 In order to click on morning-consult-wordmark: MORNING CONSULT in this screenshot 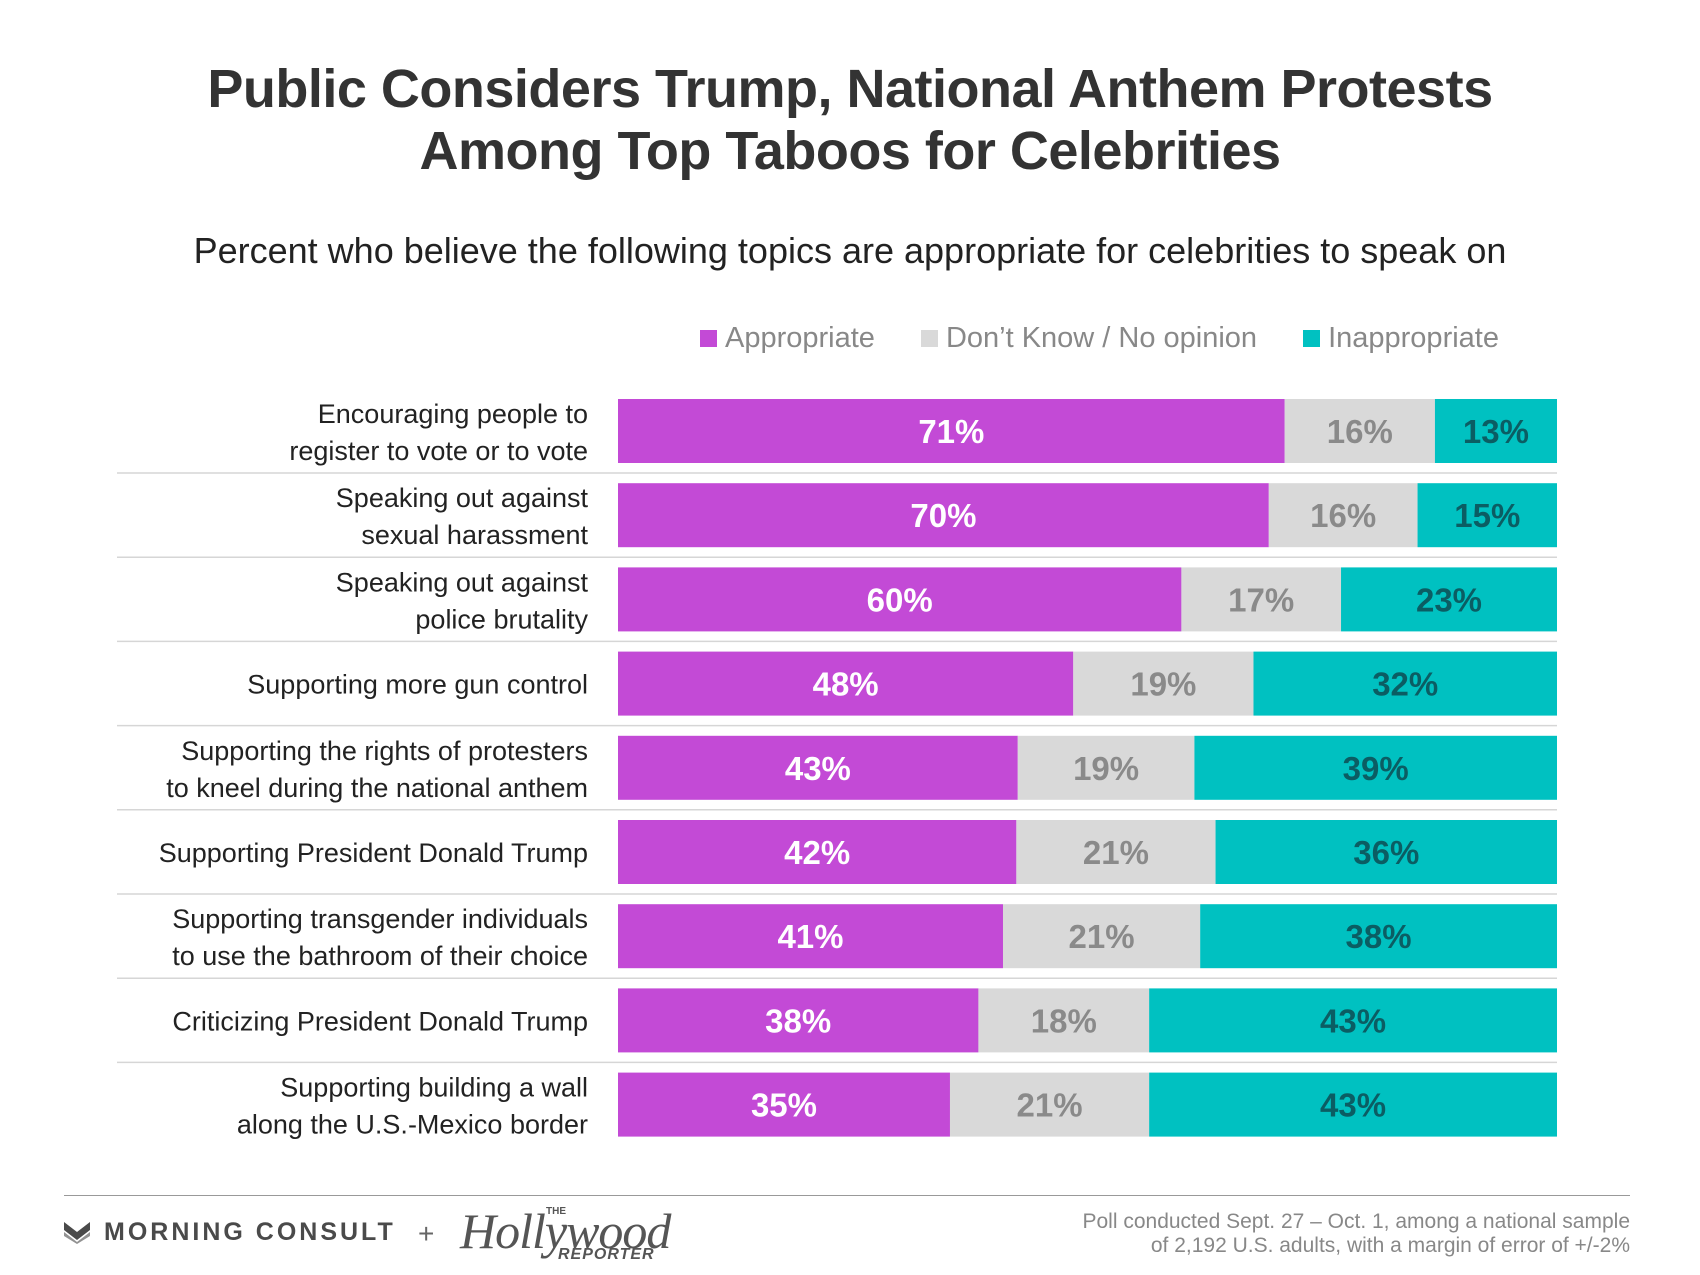, I will do `click(250, 1232)`.